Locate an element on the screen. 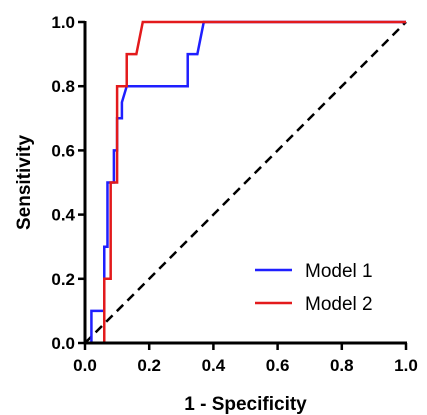 The height and width of the screenshot is (415, 427). x-tick-label: 0.8 is located at coordinates (342, 365).